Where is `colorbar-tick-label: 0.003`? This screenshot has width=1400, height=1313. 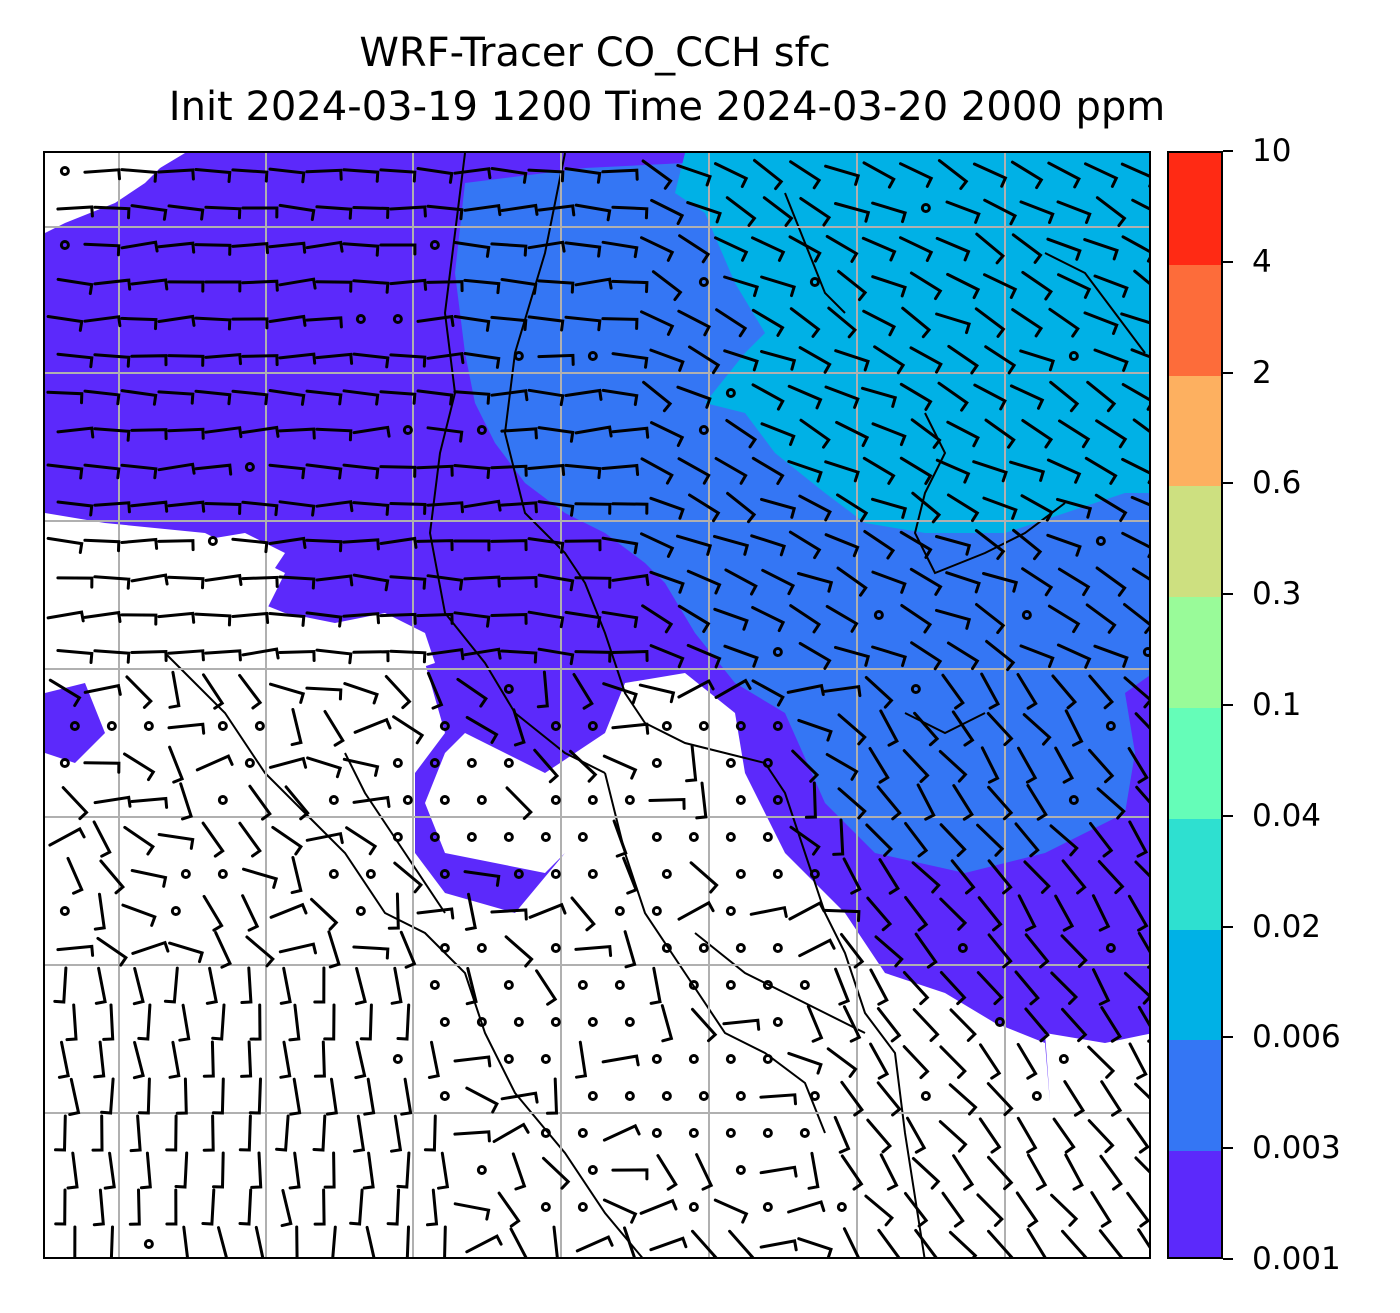 colorbar-tick-label: 0.003 is located at coordinates (1296, 1148).